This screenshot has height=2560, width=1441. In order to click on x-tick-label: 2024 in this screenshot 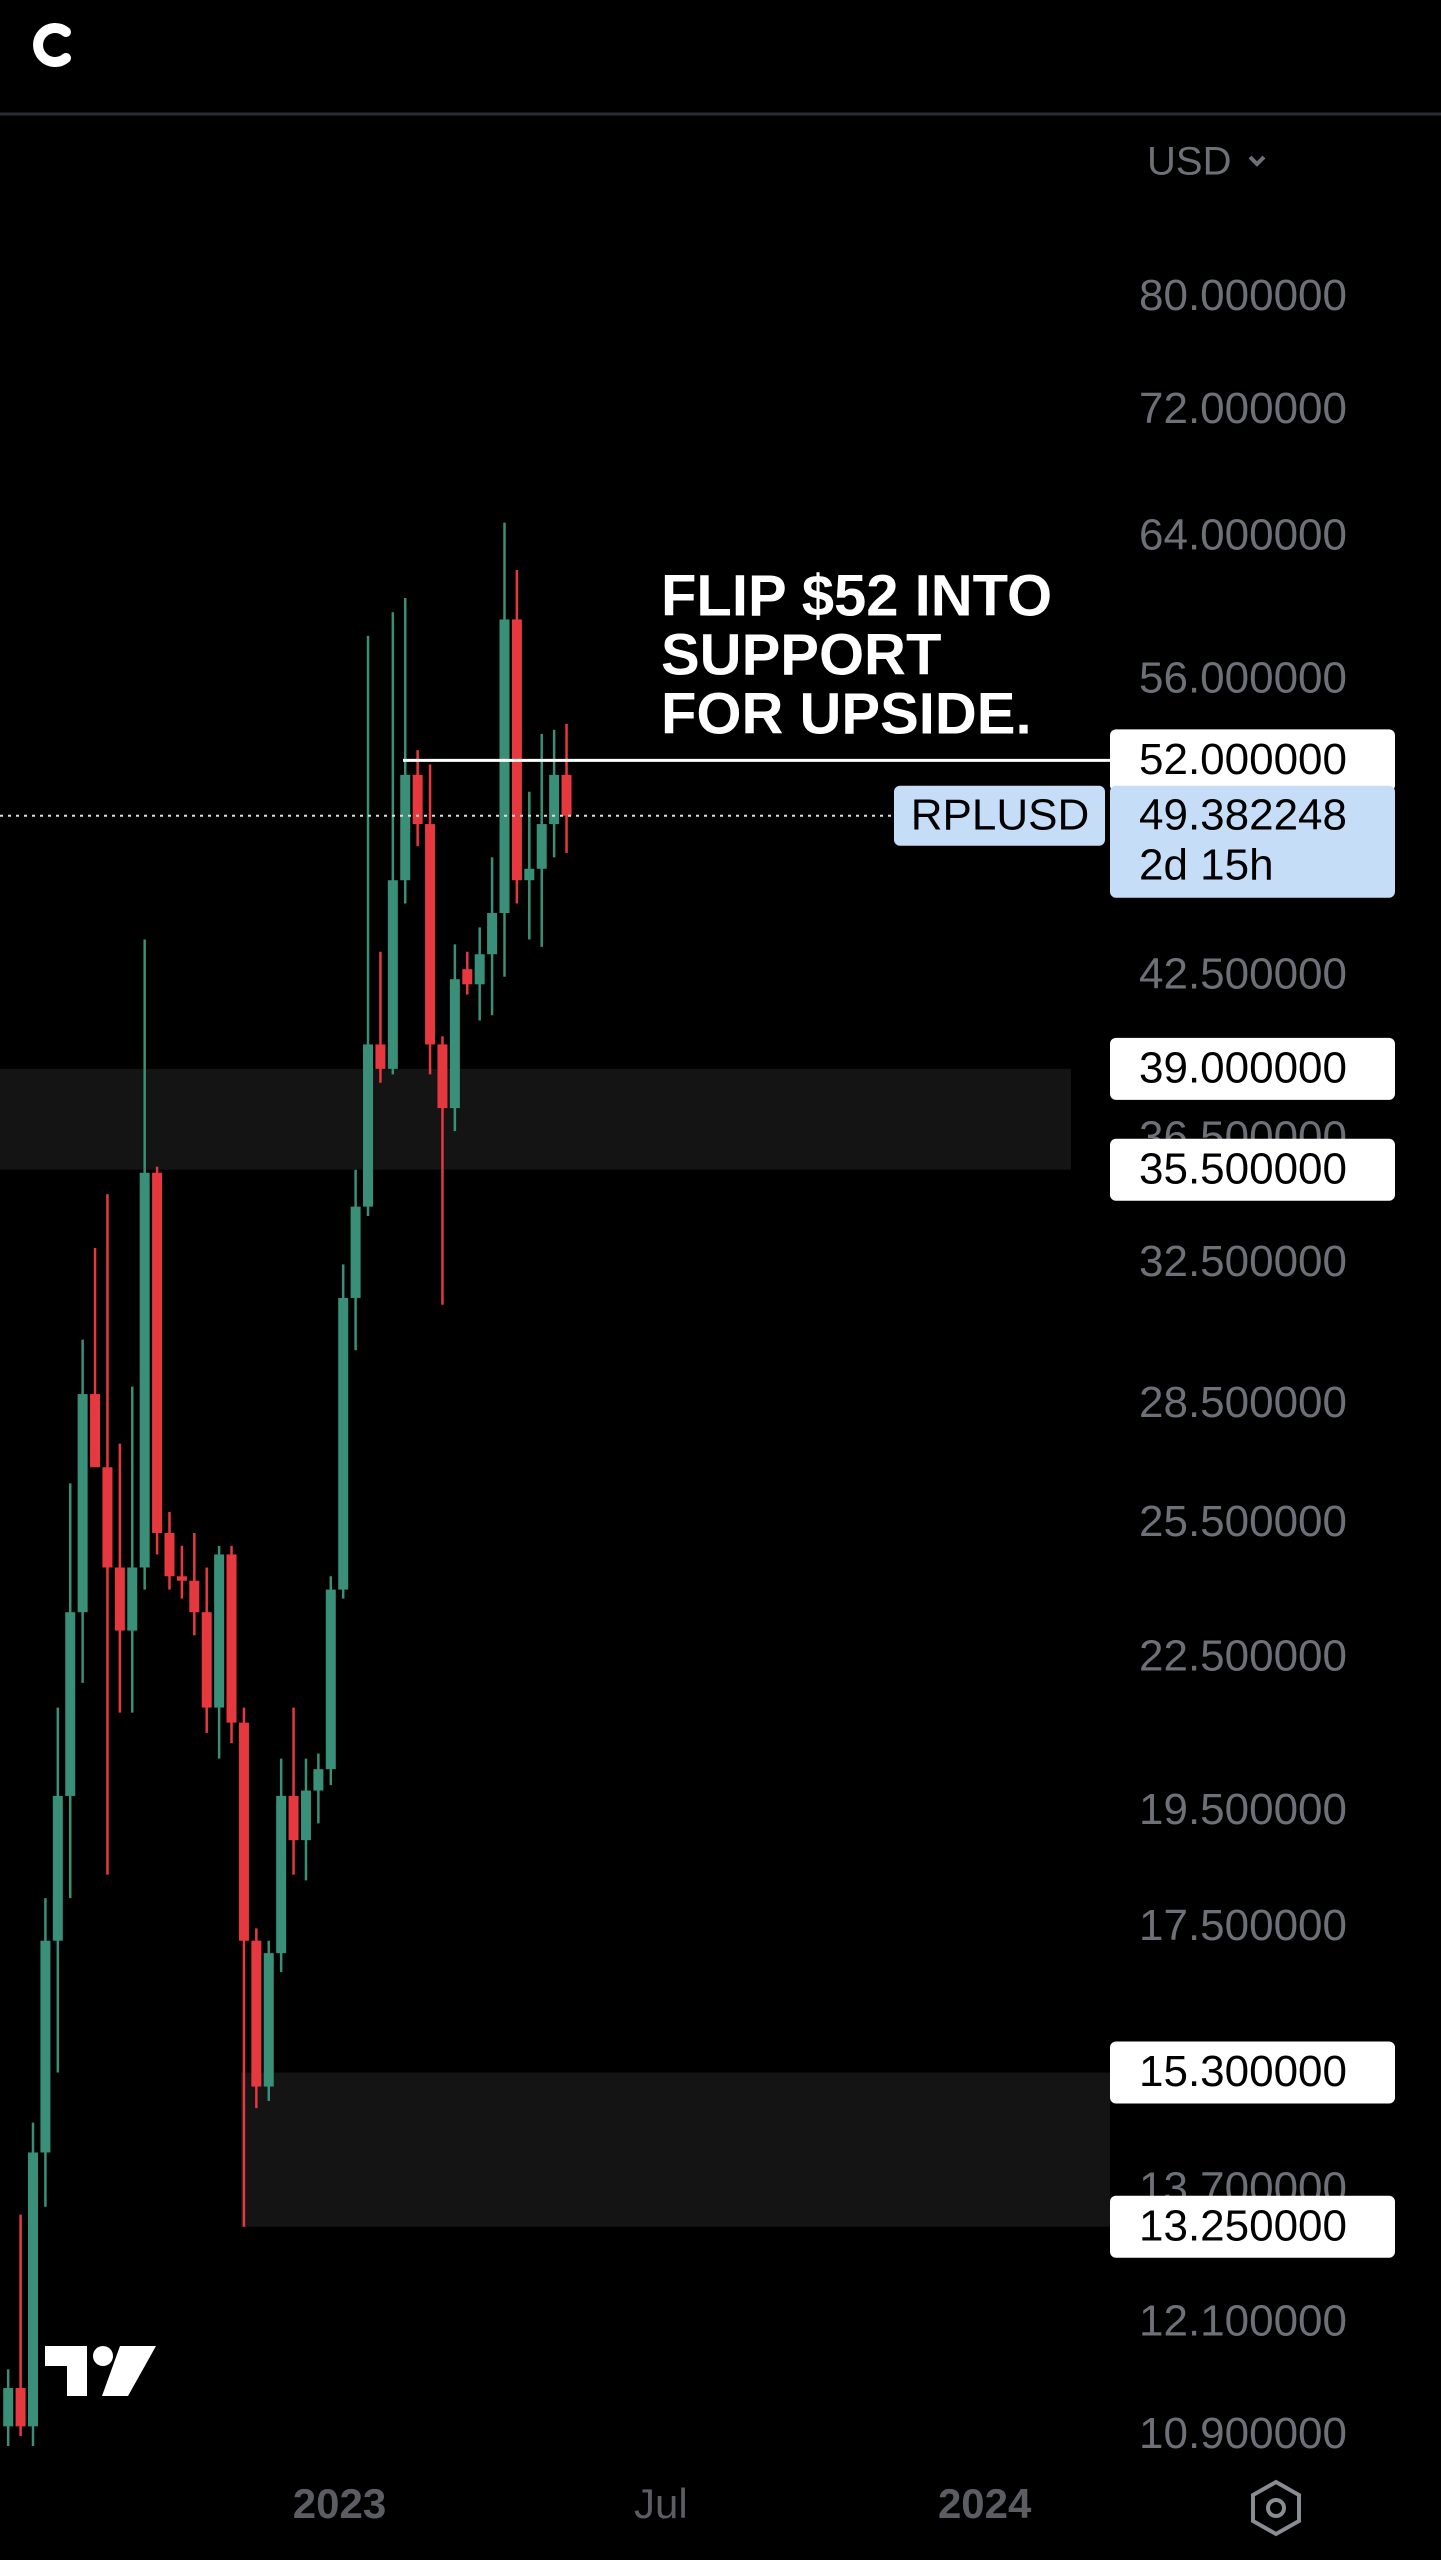, I will do `click(985, 2503)`.